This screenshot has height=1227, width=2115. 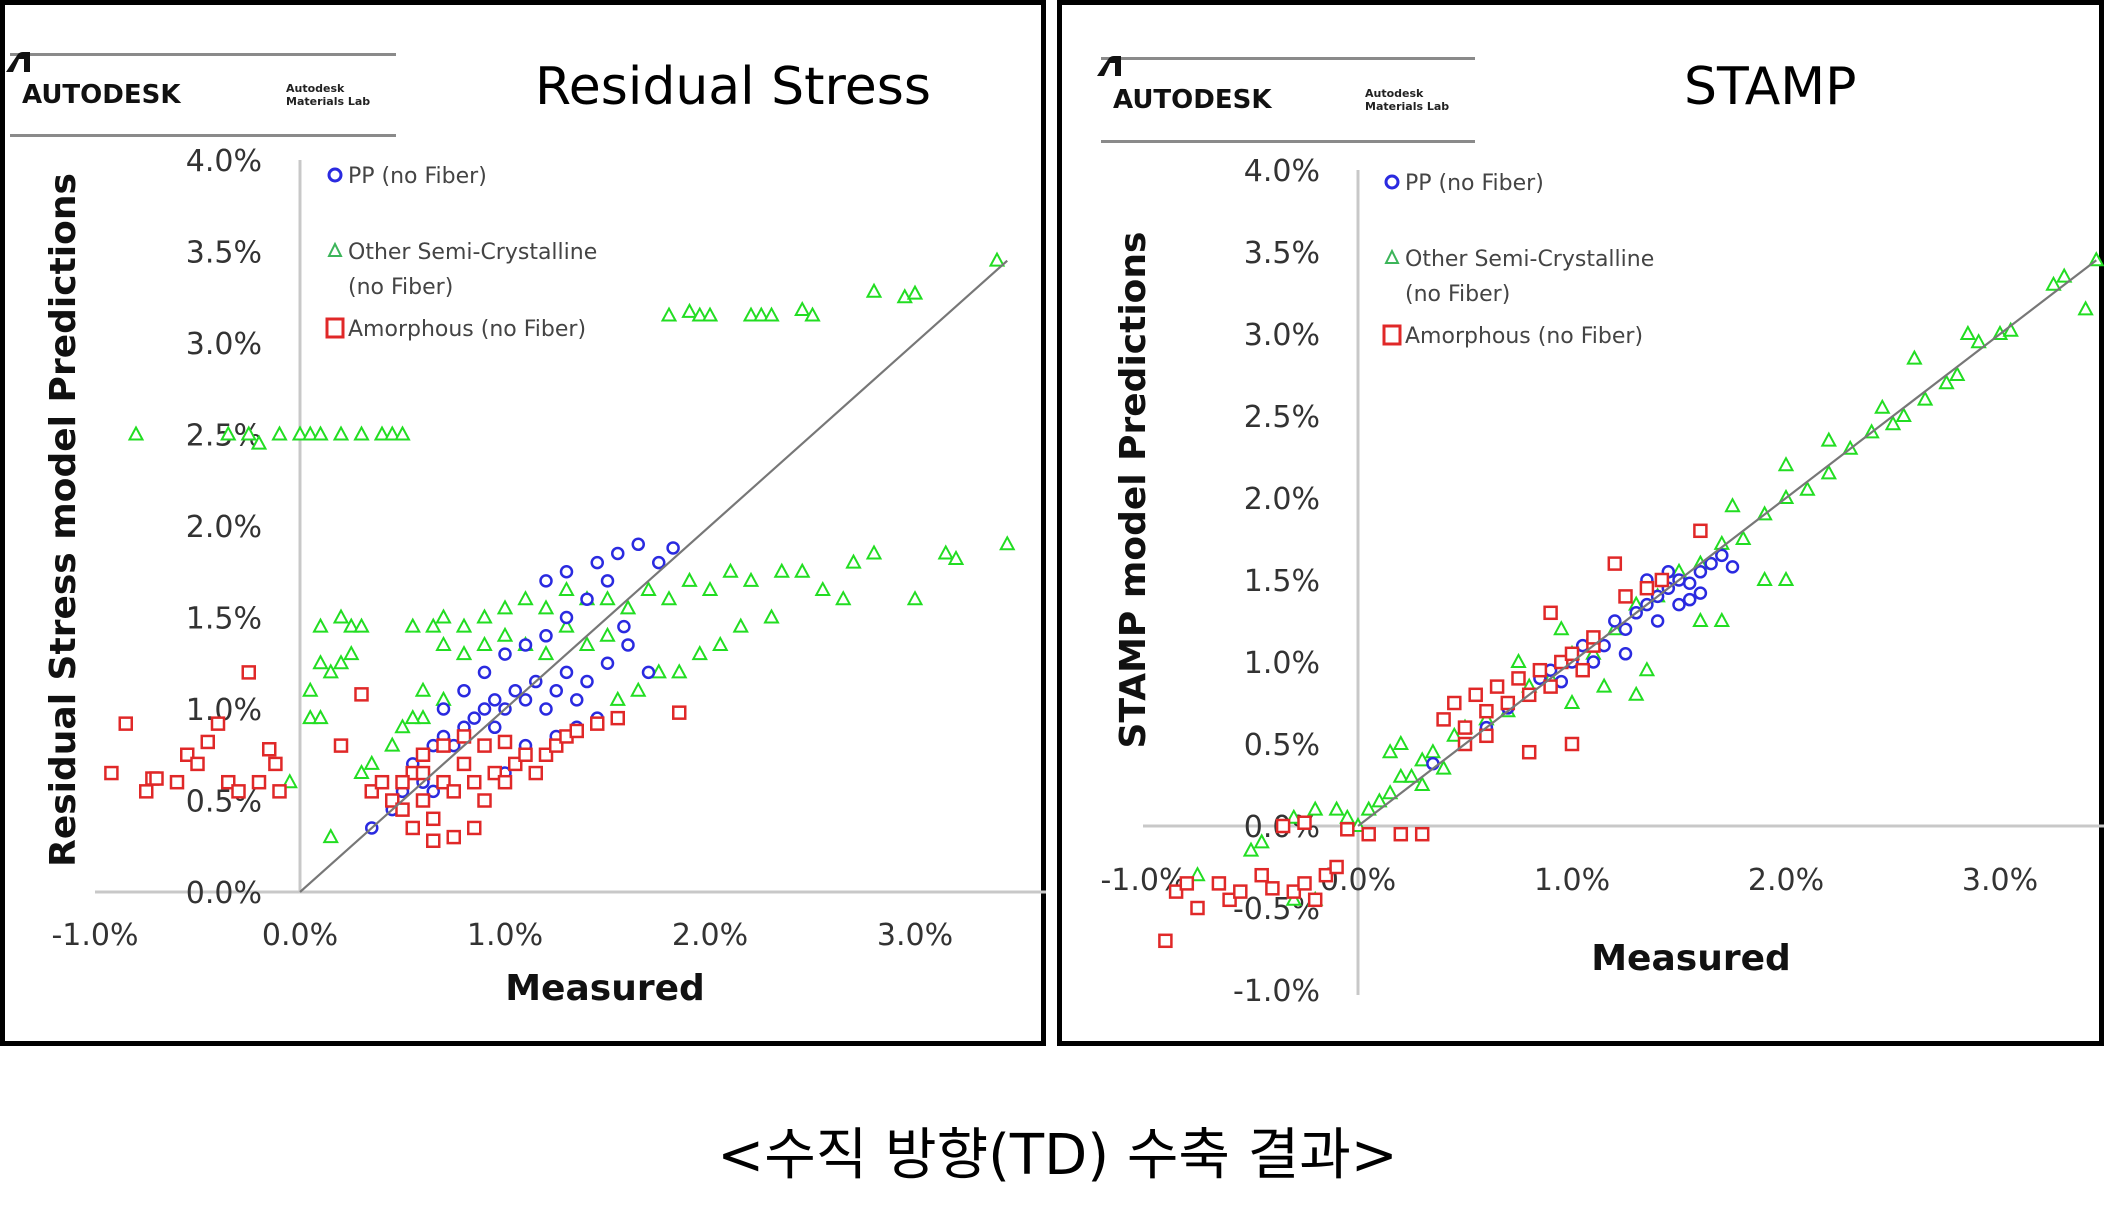 I want to click on y-tick-label: 2.0%, so click(x=224, y=527).